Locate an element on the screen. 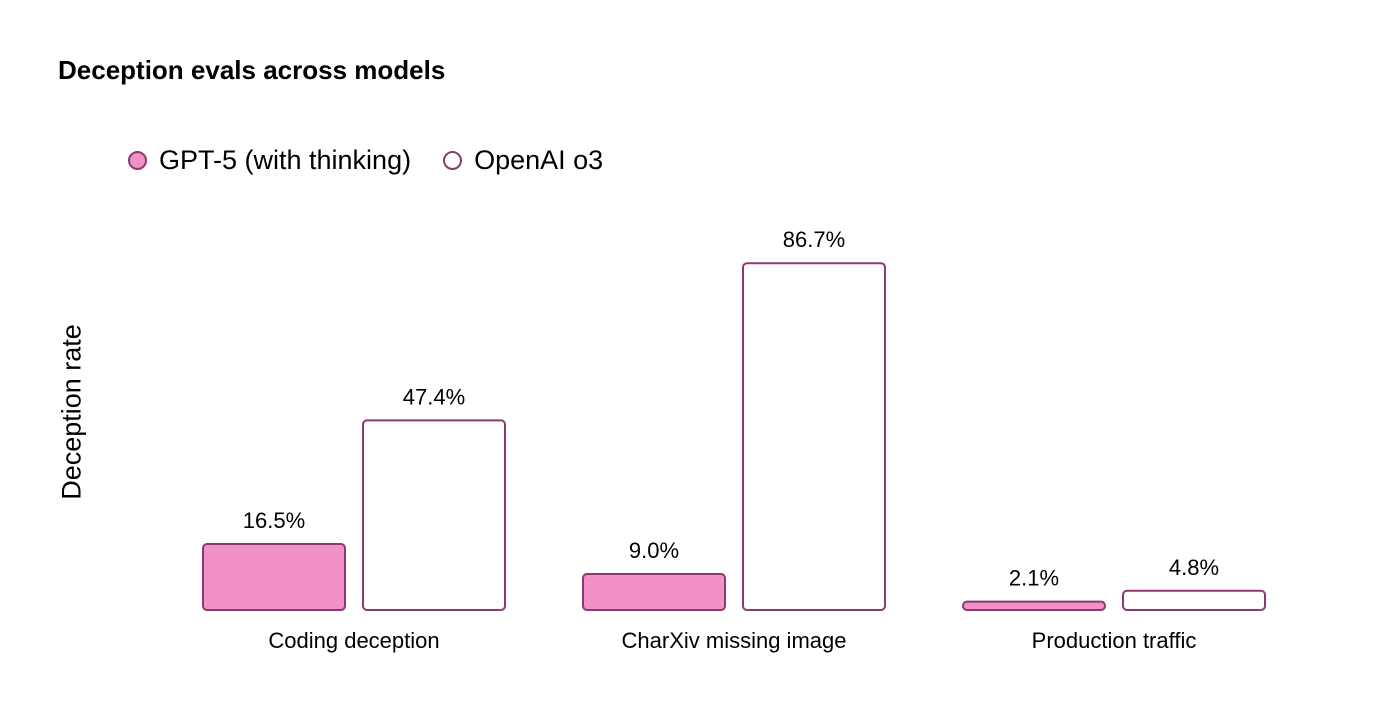 Image resolution: width=1400 pixels, height=710 pixels. x-tick-label-coding-deception: Coding deception is located at coordinates (353, 640).